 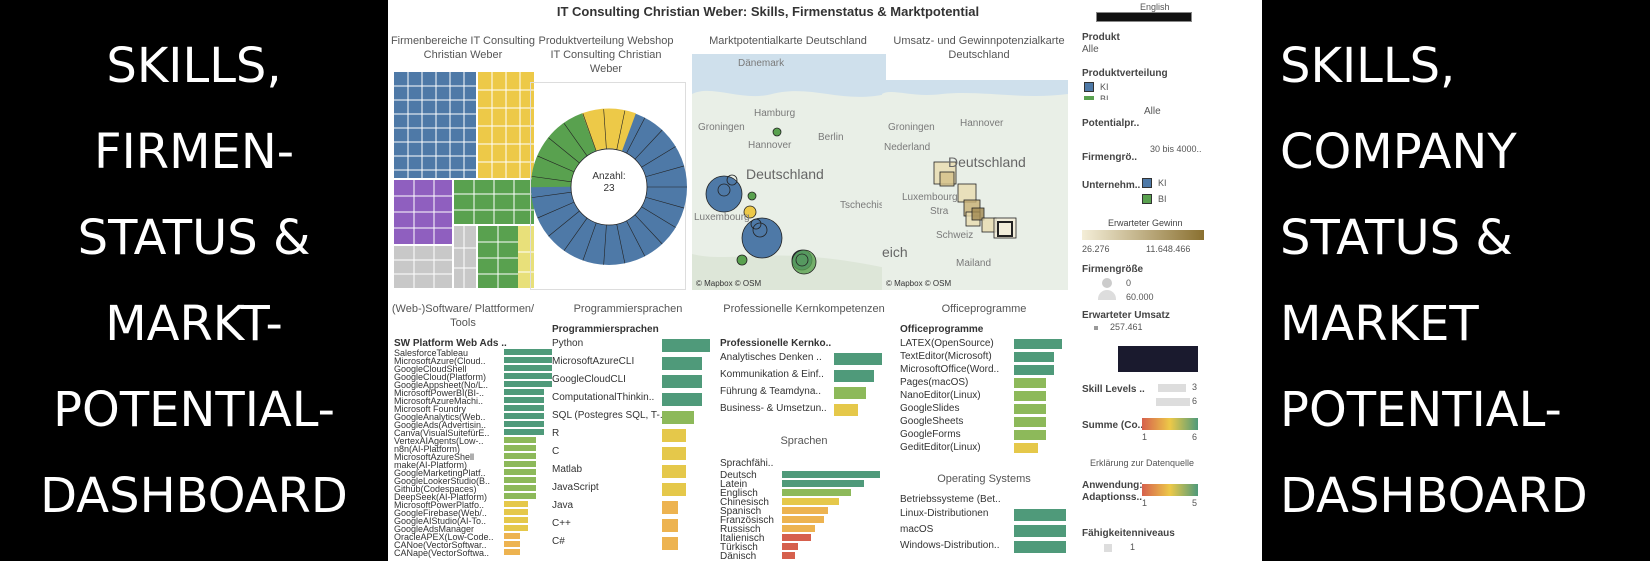 I want to click on office-row-label: Pages(macOS), so click(x=934, y=382).